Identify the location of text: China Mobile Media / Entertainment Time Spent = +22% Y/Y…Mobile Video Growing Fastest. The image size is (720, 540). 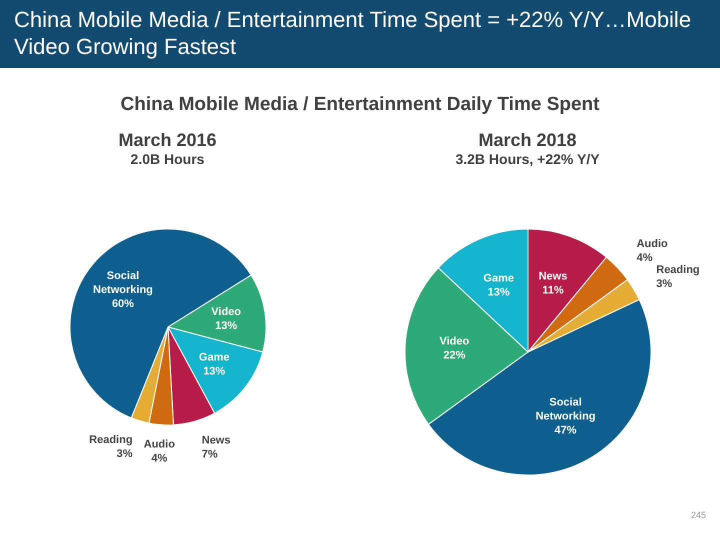
(360, 34).